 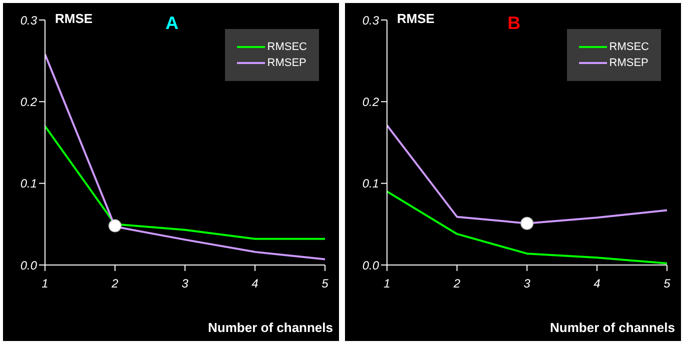 I want to click on chart-title: B, so click(x=514, y=23).